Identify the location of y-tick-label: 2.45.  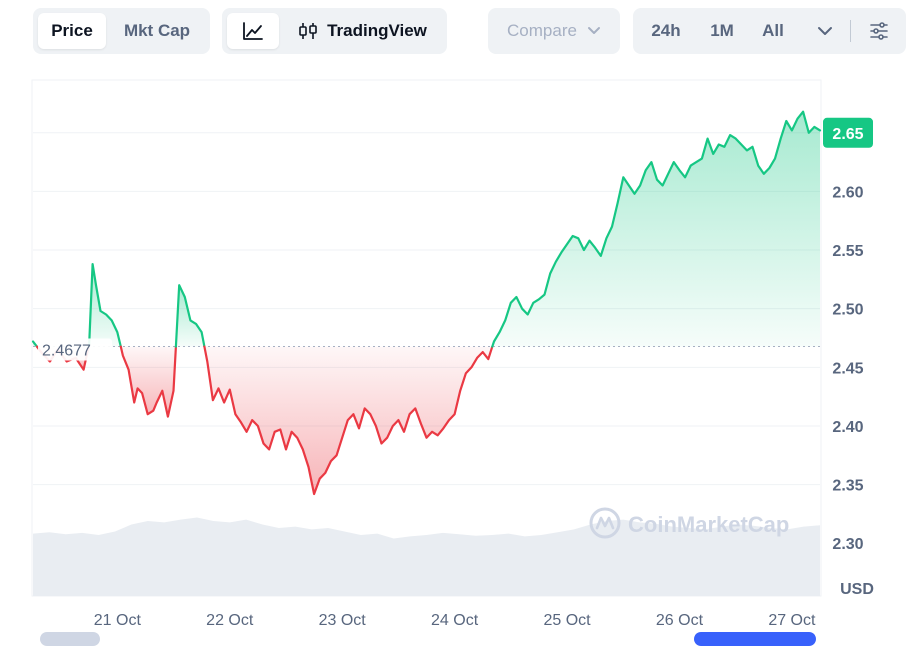
(847, 368).